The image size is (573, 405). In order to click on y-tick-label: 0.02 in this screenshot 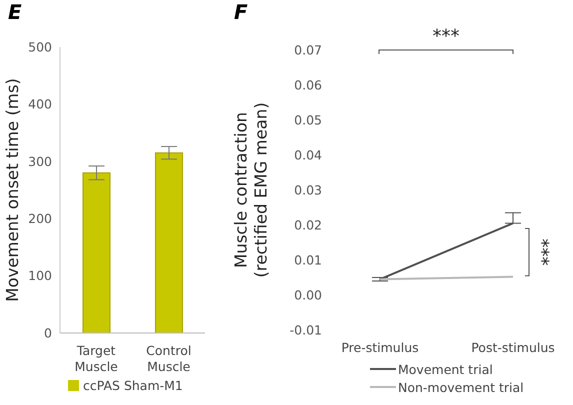, I will do `click(308, 224)`.